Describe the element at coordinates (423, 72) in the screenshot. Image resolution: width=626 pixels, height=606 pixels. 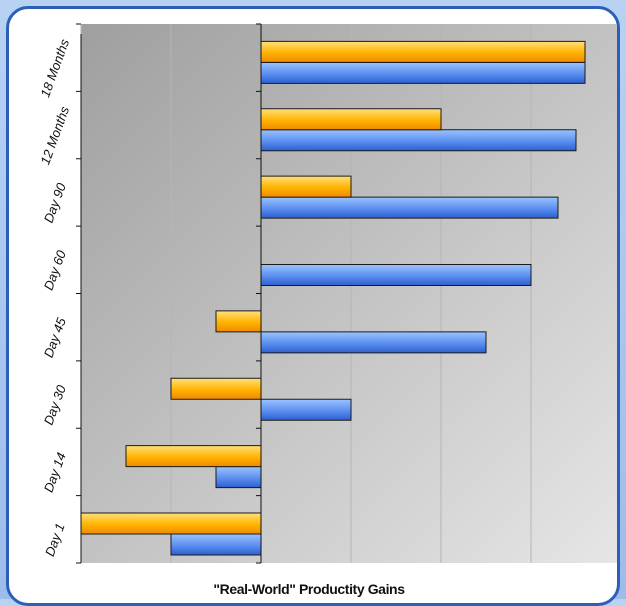
I see `bar-series-1-18-months` at that location.